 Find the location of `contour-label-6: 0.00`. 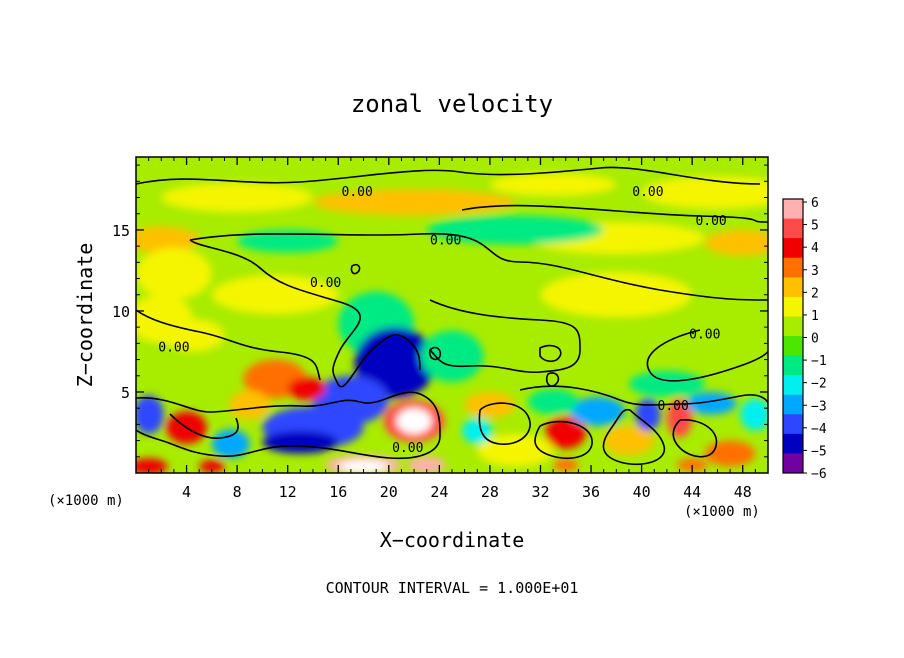

contour-label-6: 0.00 is located at coordinates (704, 335).